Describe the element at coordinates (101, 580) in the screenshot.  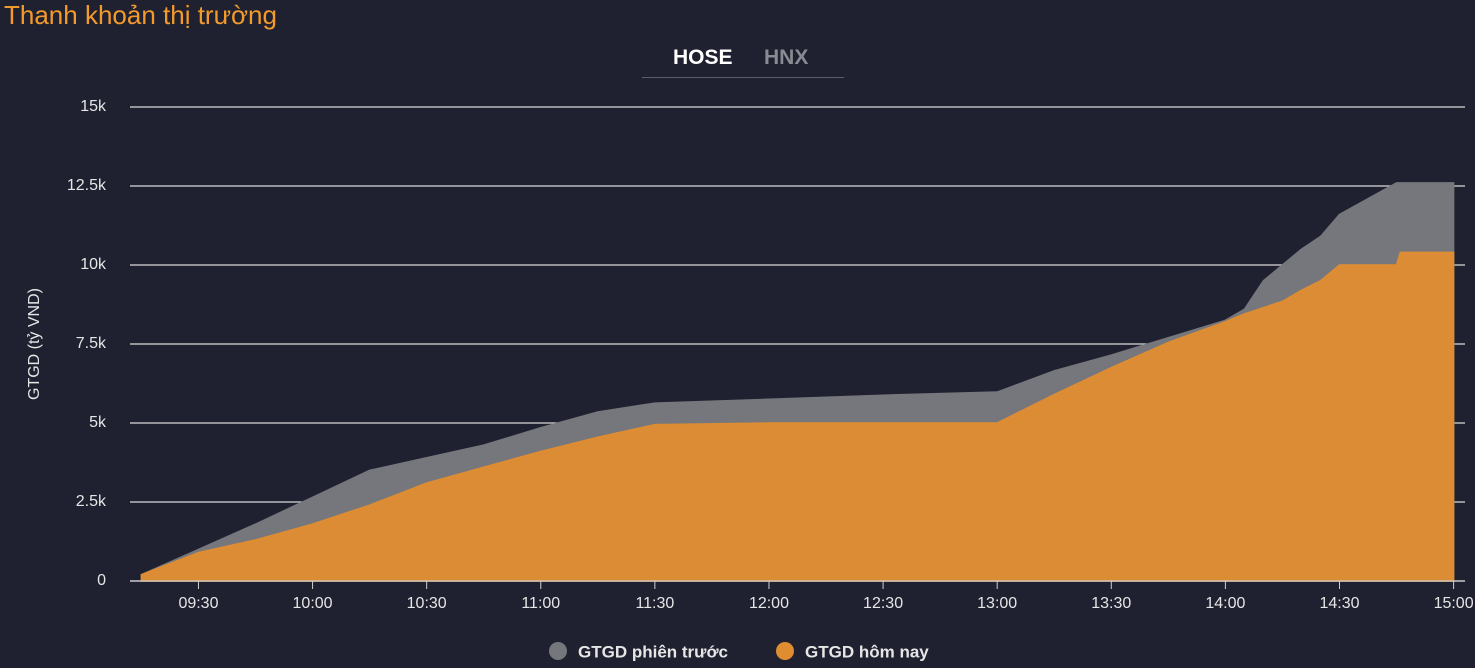
I see `y-tick-label: 0` at that location.